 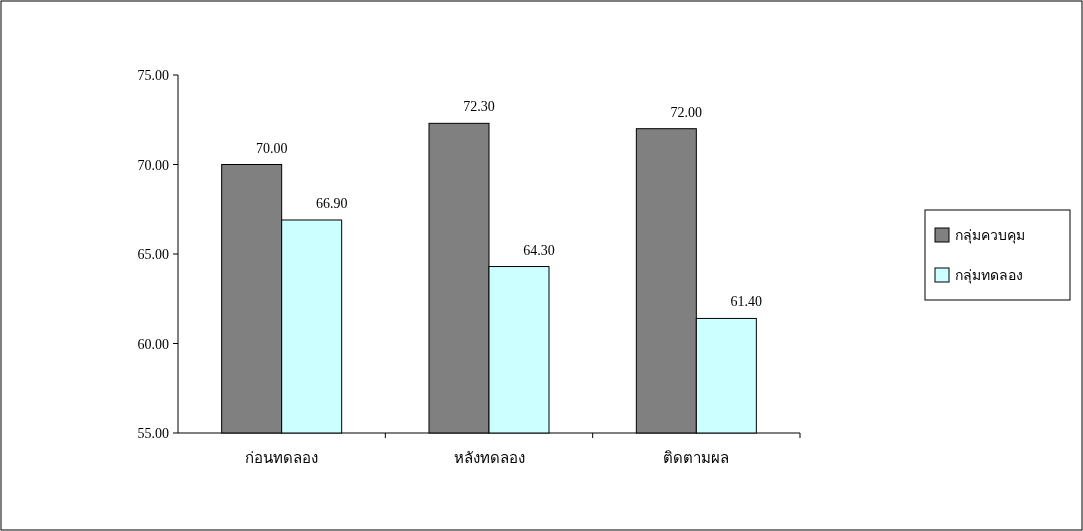 I want to click on data-label: 64.30, so click(x=539, y=250).